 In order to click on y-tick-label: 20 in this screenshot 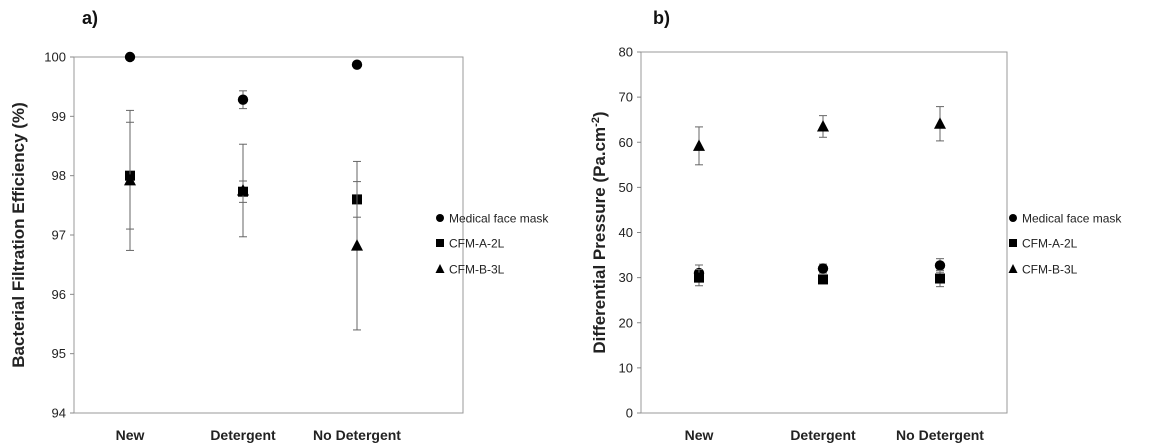, I will do `click(626, 322)`.